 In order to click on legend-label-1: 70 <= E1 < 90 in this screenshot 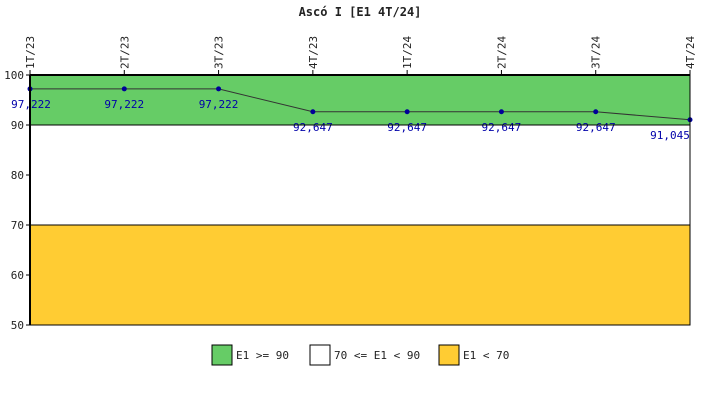, I will do `click(377, 355)`.